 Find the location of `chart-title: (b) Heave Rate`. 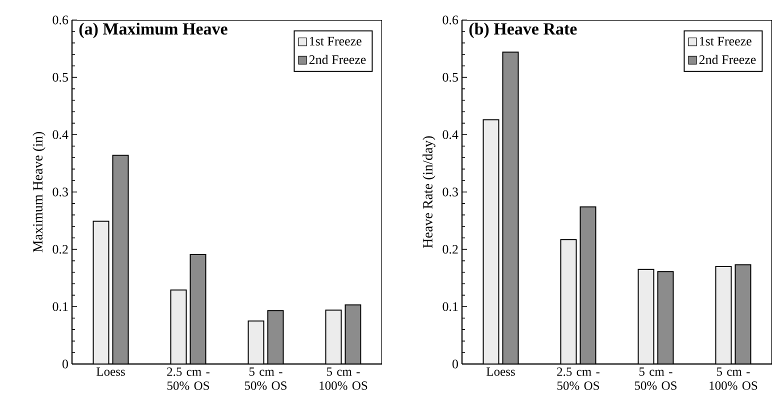

chart-title: (b) Heave Rate is located at coordinates (523, 30).